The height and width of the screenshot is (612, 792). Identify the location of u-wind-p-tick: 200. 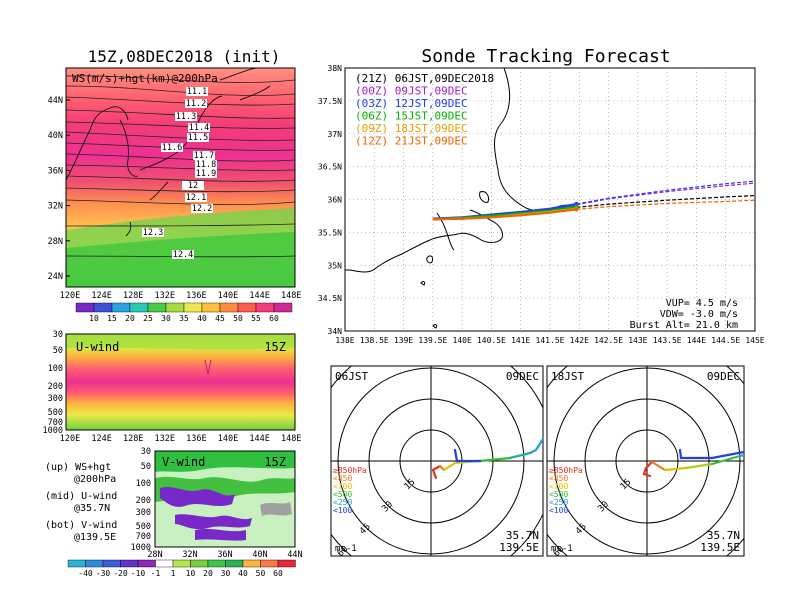
(55, 387).